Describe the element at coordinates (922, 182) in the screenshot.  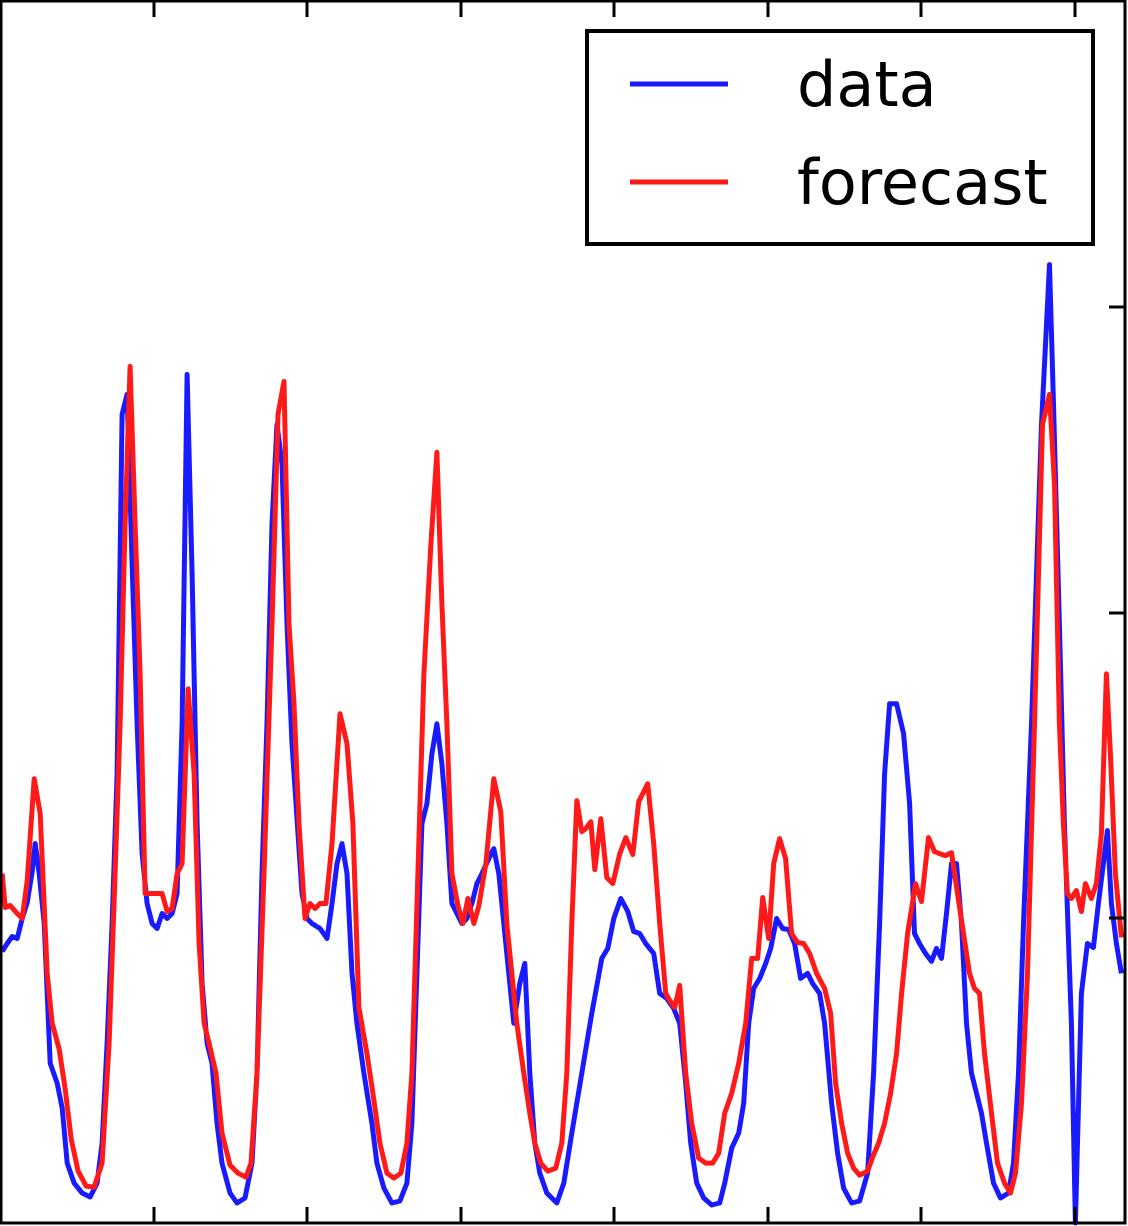
I see `legend-label-forecast: forecast` at that location.